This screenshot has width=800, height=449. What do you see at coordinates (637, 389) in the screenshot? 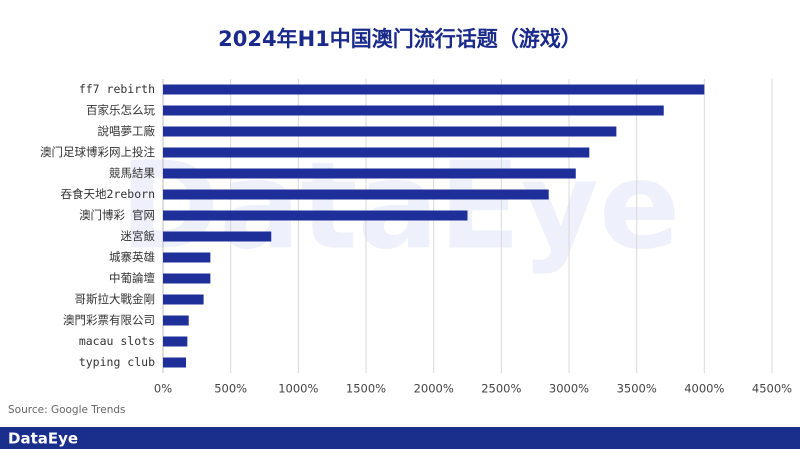
I see `x-tick-label: 3500%` at bounding box center [637, 389].